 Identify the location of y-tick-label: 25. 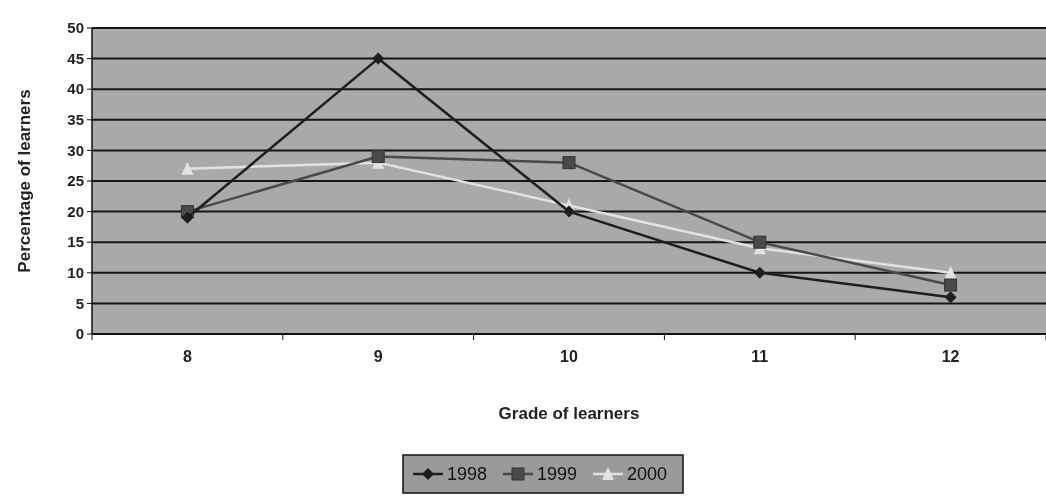
(75, 181).